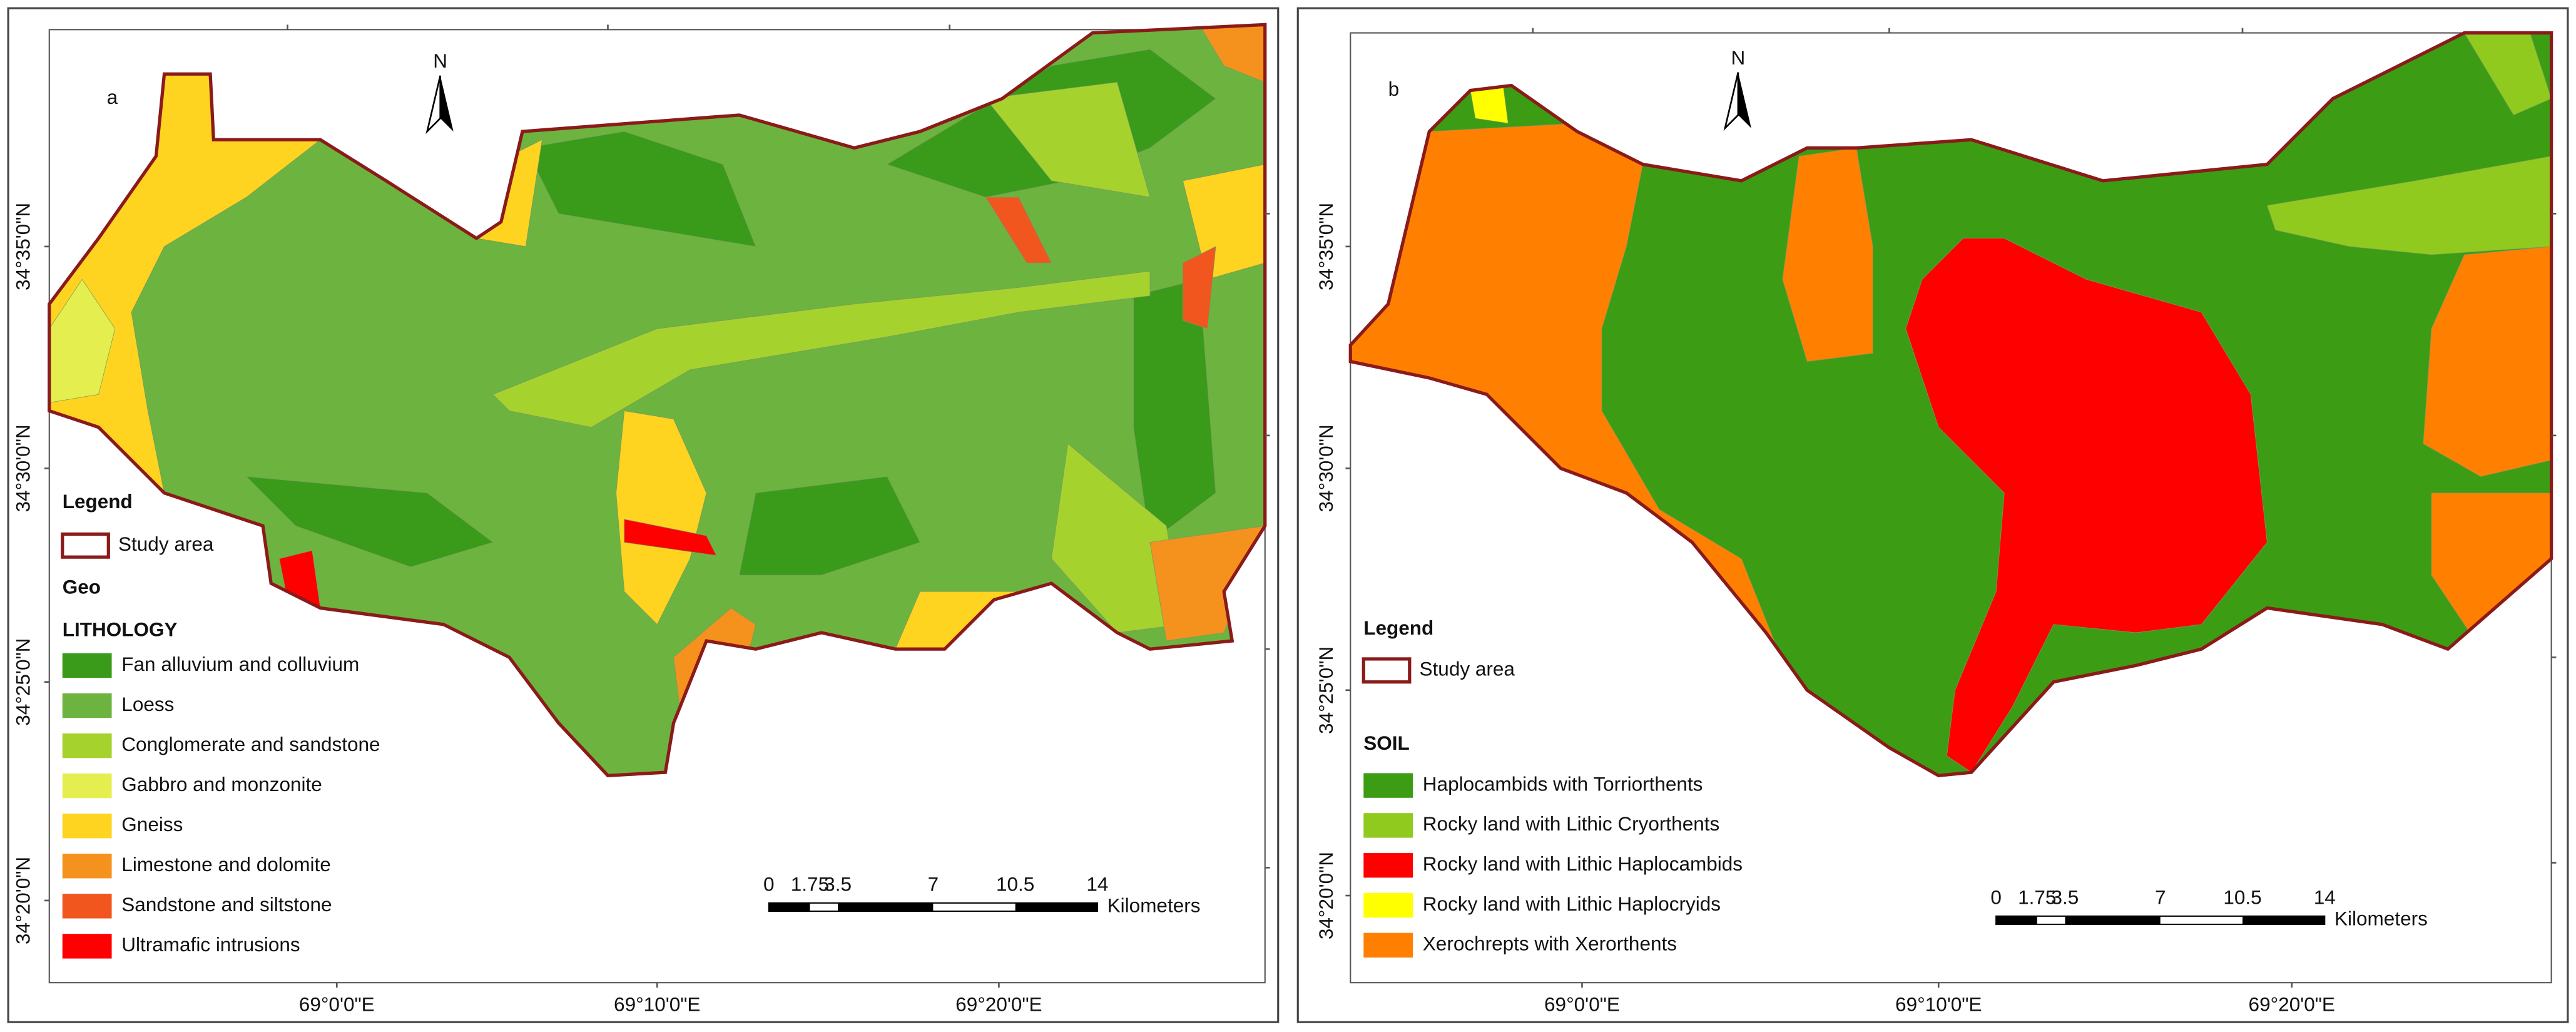 Image resolution: width=2576 pixels, height=1032 pixels. What do you see at coordinates (222, 784) in the screenshot?
I see `legend-label: Gabbro and monzonite` at bounding box center [222, 784].